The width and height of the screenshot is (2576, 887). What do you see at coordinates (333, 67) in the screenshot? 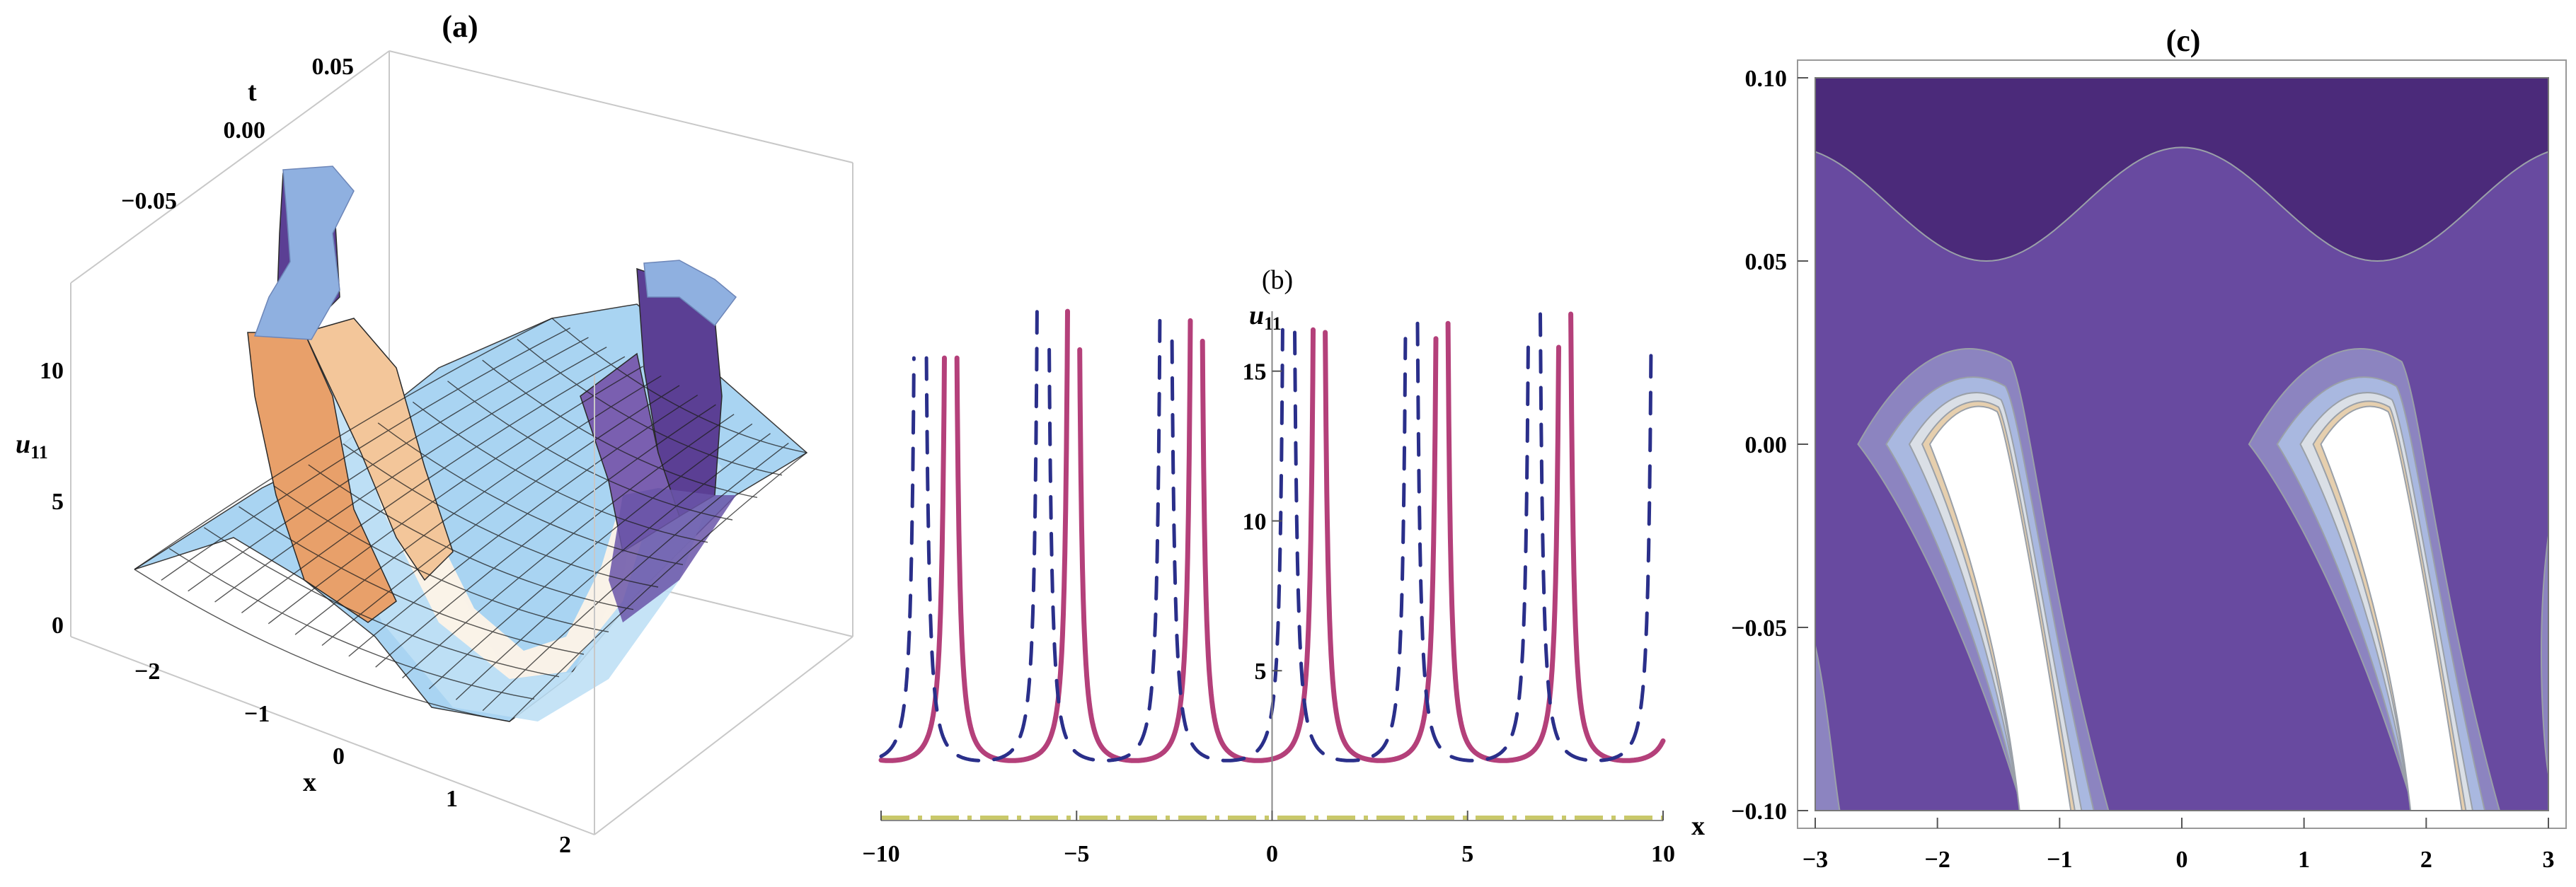
I see `t-tick-005: 0.05` at bounding box center [333, 67].